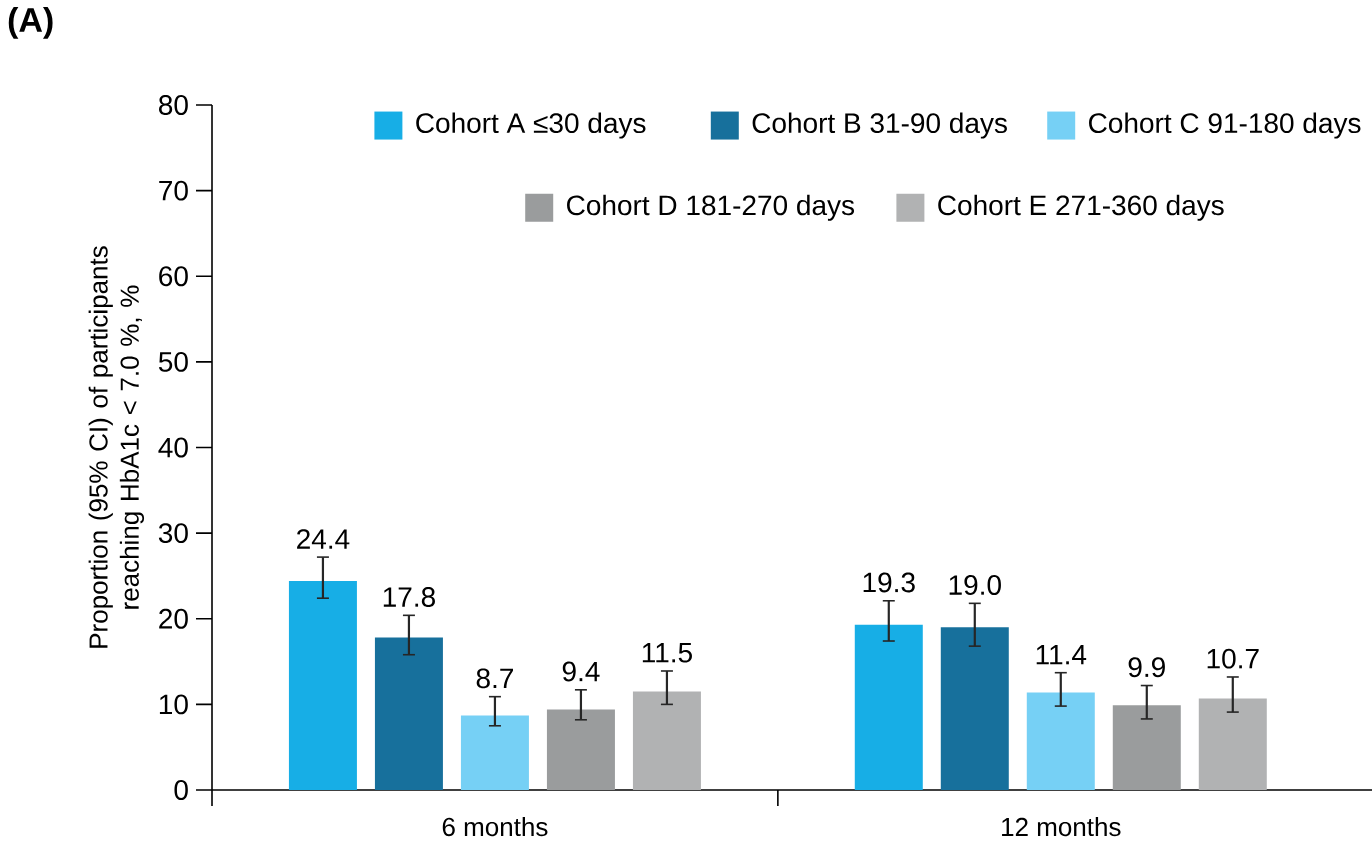  I want to click on y-tick-label: 70, so click(173, 190).